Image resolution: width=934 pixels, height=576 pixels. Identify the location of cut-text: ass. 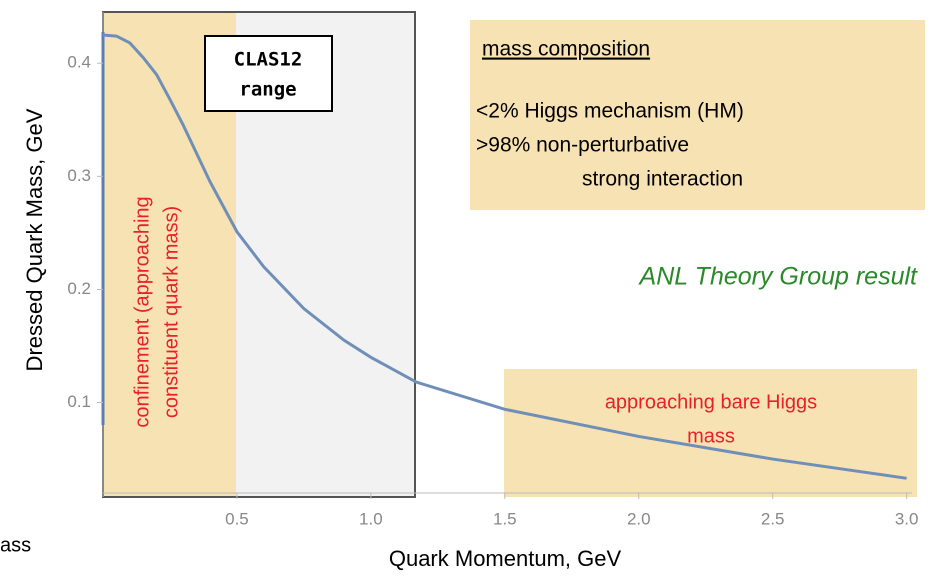
(15, 545).